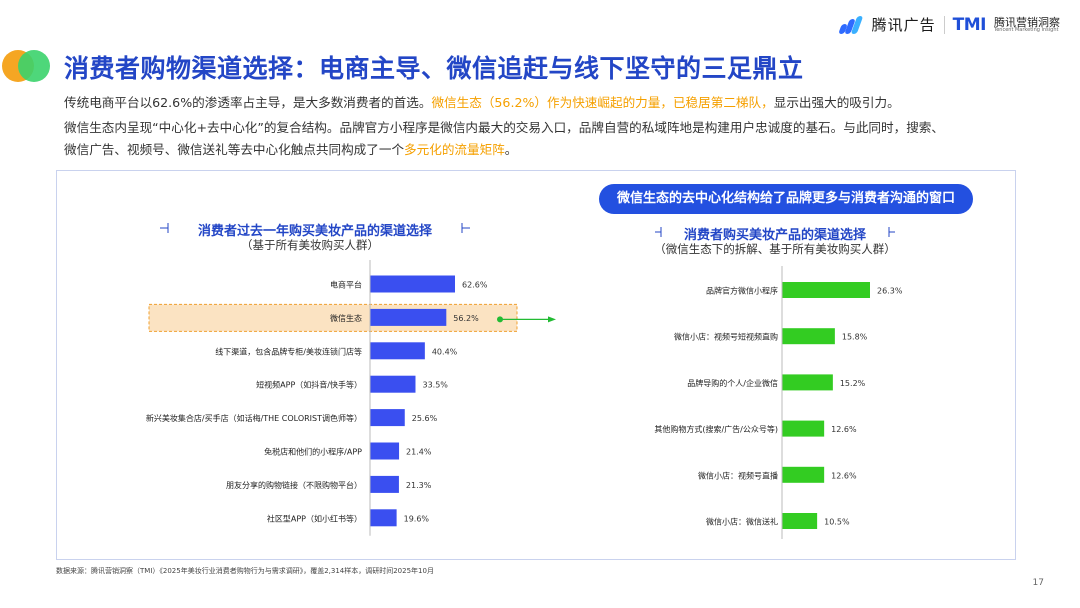 The image size is (1080, 608). Describe the element at coordinates (313, 452) in the screenshot. I see `left-category-label: 免税店和他们的小程序/APP` at that location.